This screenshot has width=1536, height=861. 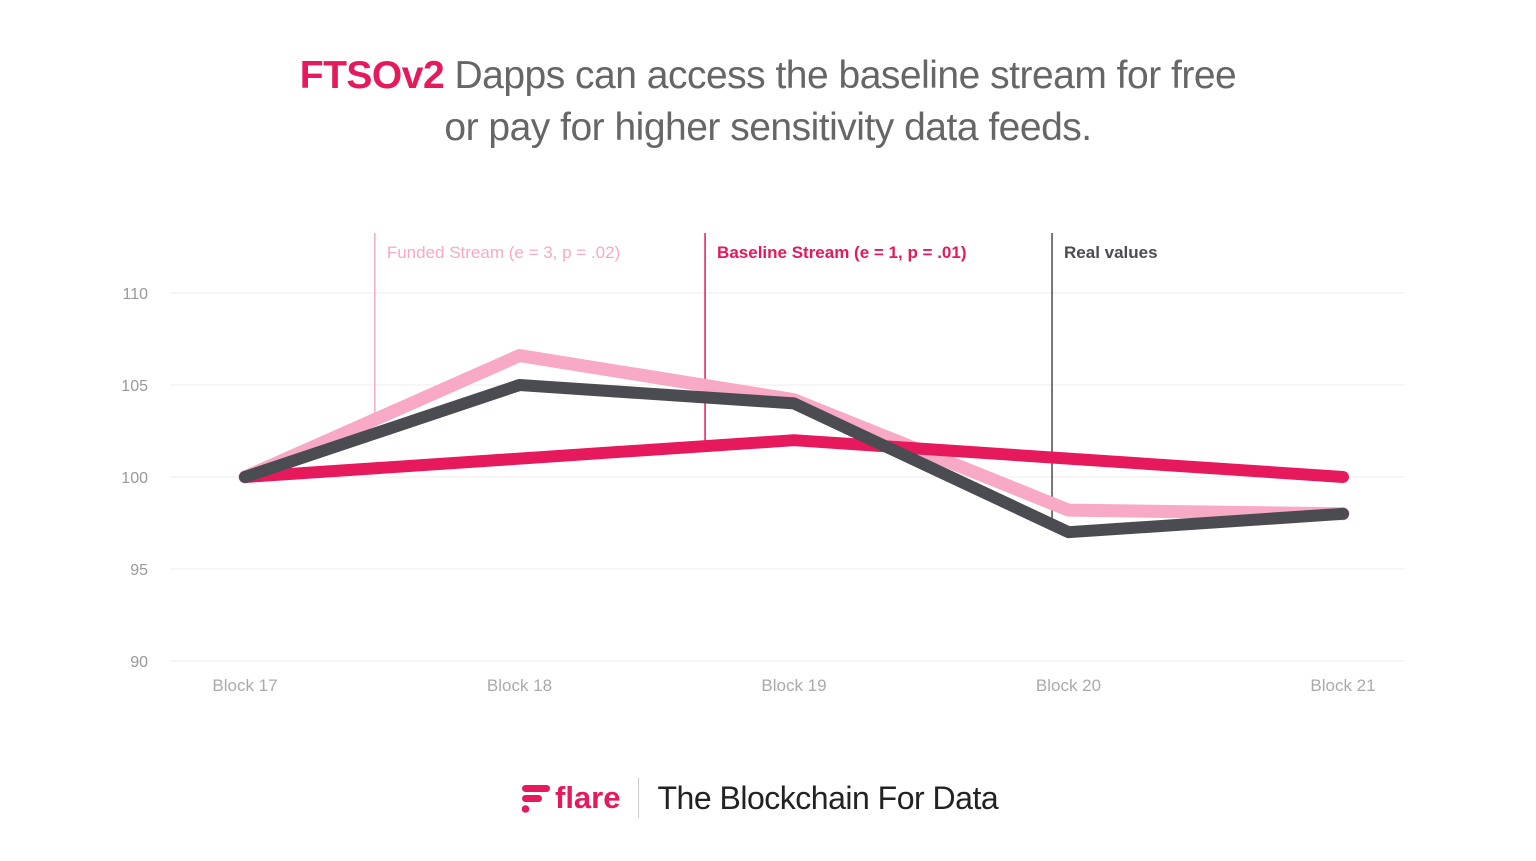 What do you see at coordinates (828, 797) in the screenshot?
I see `tagline: The Blockchain For Data` at bounding box center [828, 797].